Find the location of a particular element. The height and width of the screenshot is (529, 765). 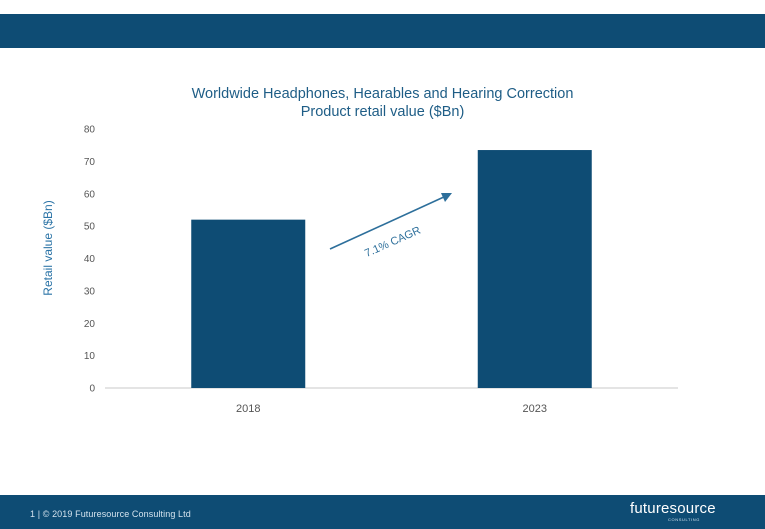

y-tick-label: 70 is located at coordinates (90, 162).